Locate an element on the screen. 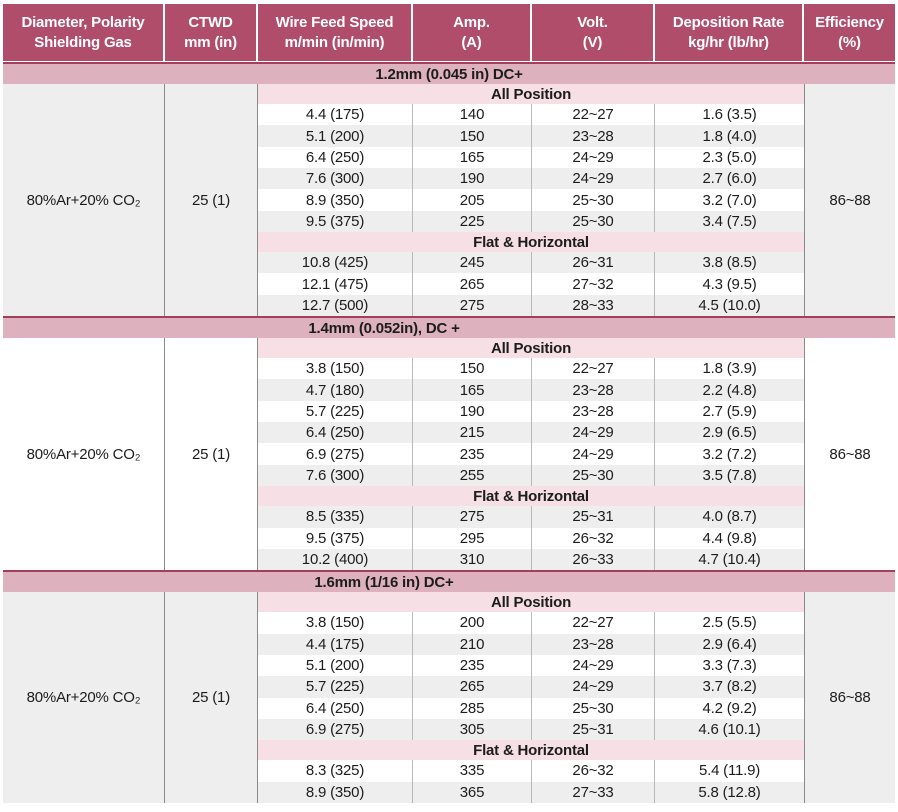  header-line: (V) is located at coordinates (592, 42).